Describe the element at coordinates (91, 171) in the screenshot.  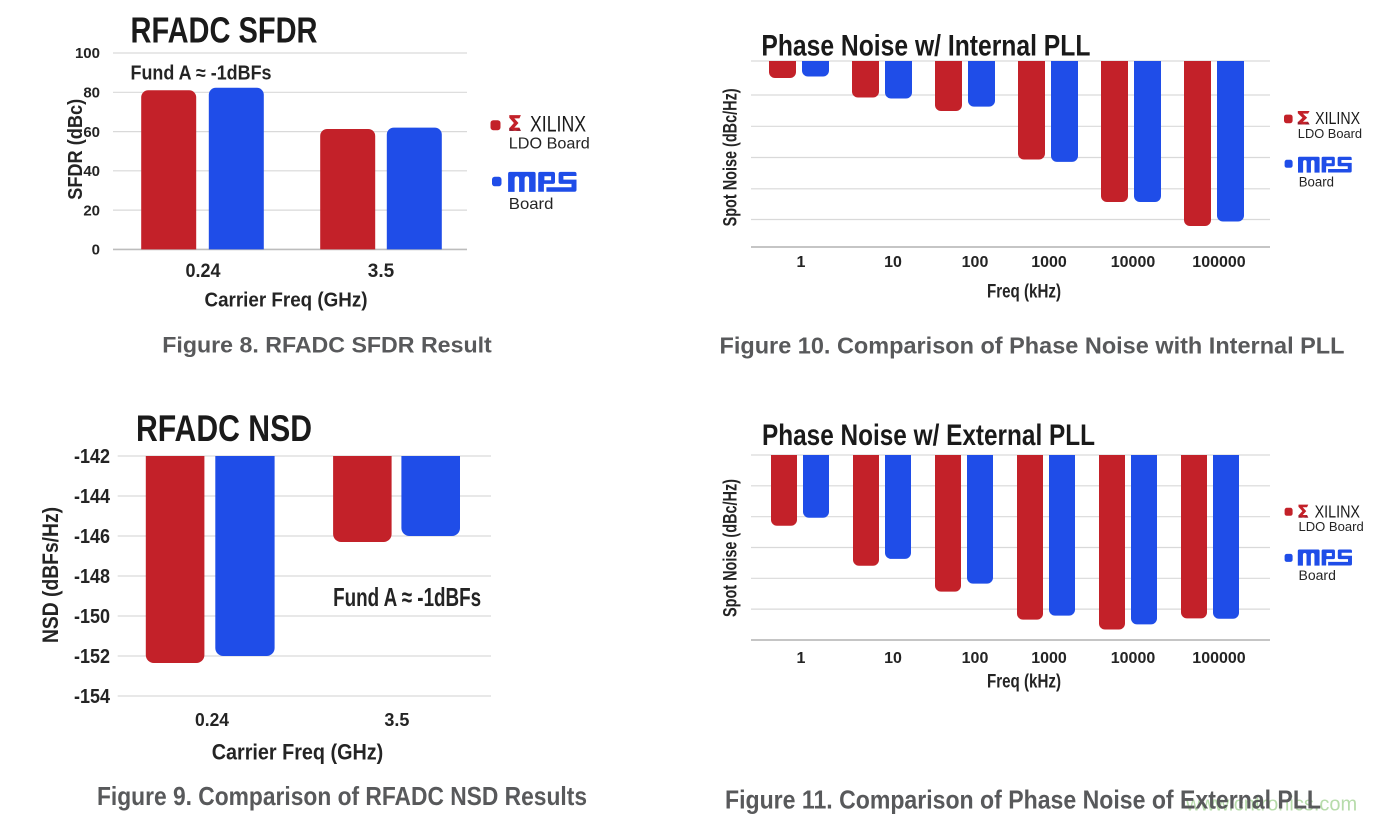
I see `svg-text: 40` at that location.